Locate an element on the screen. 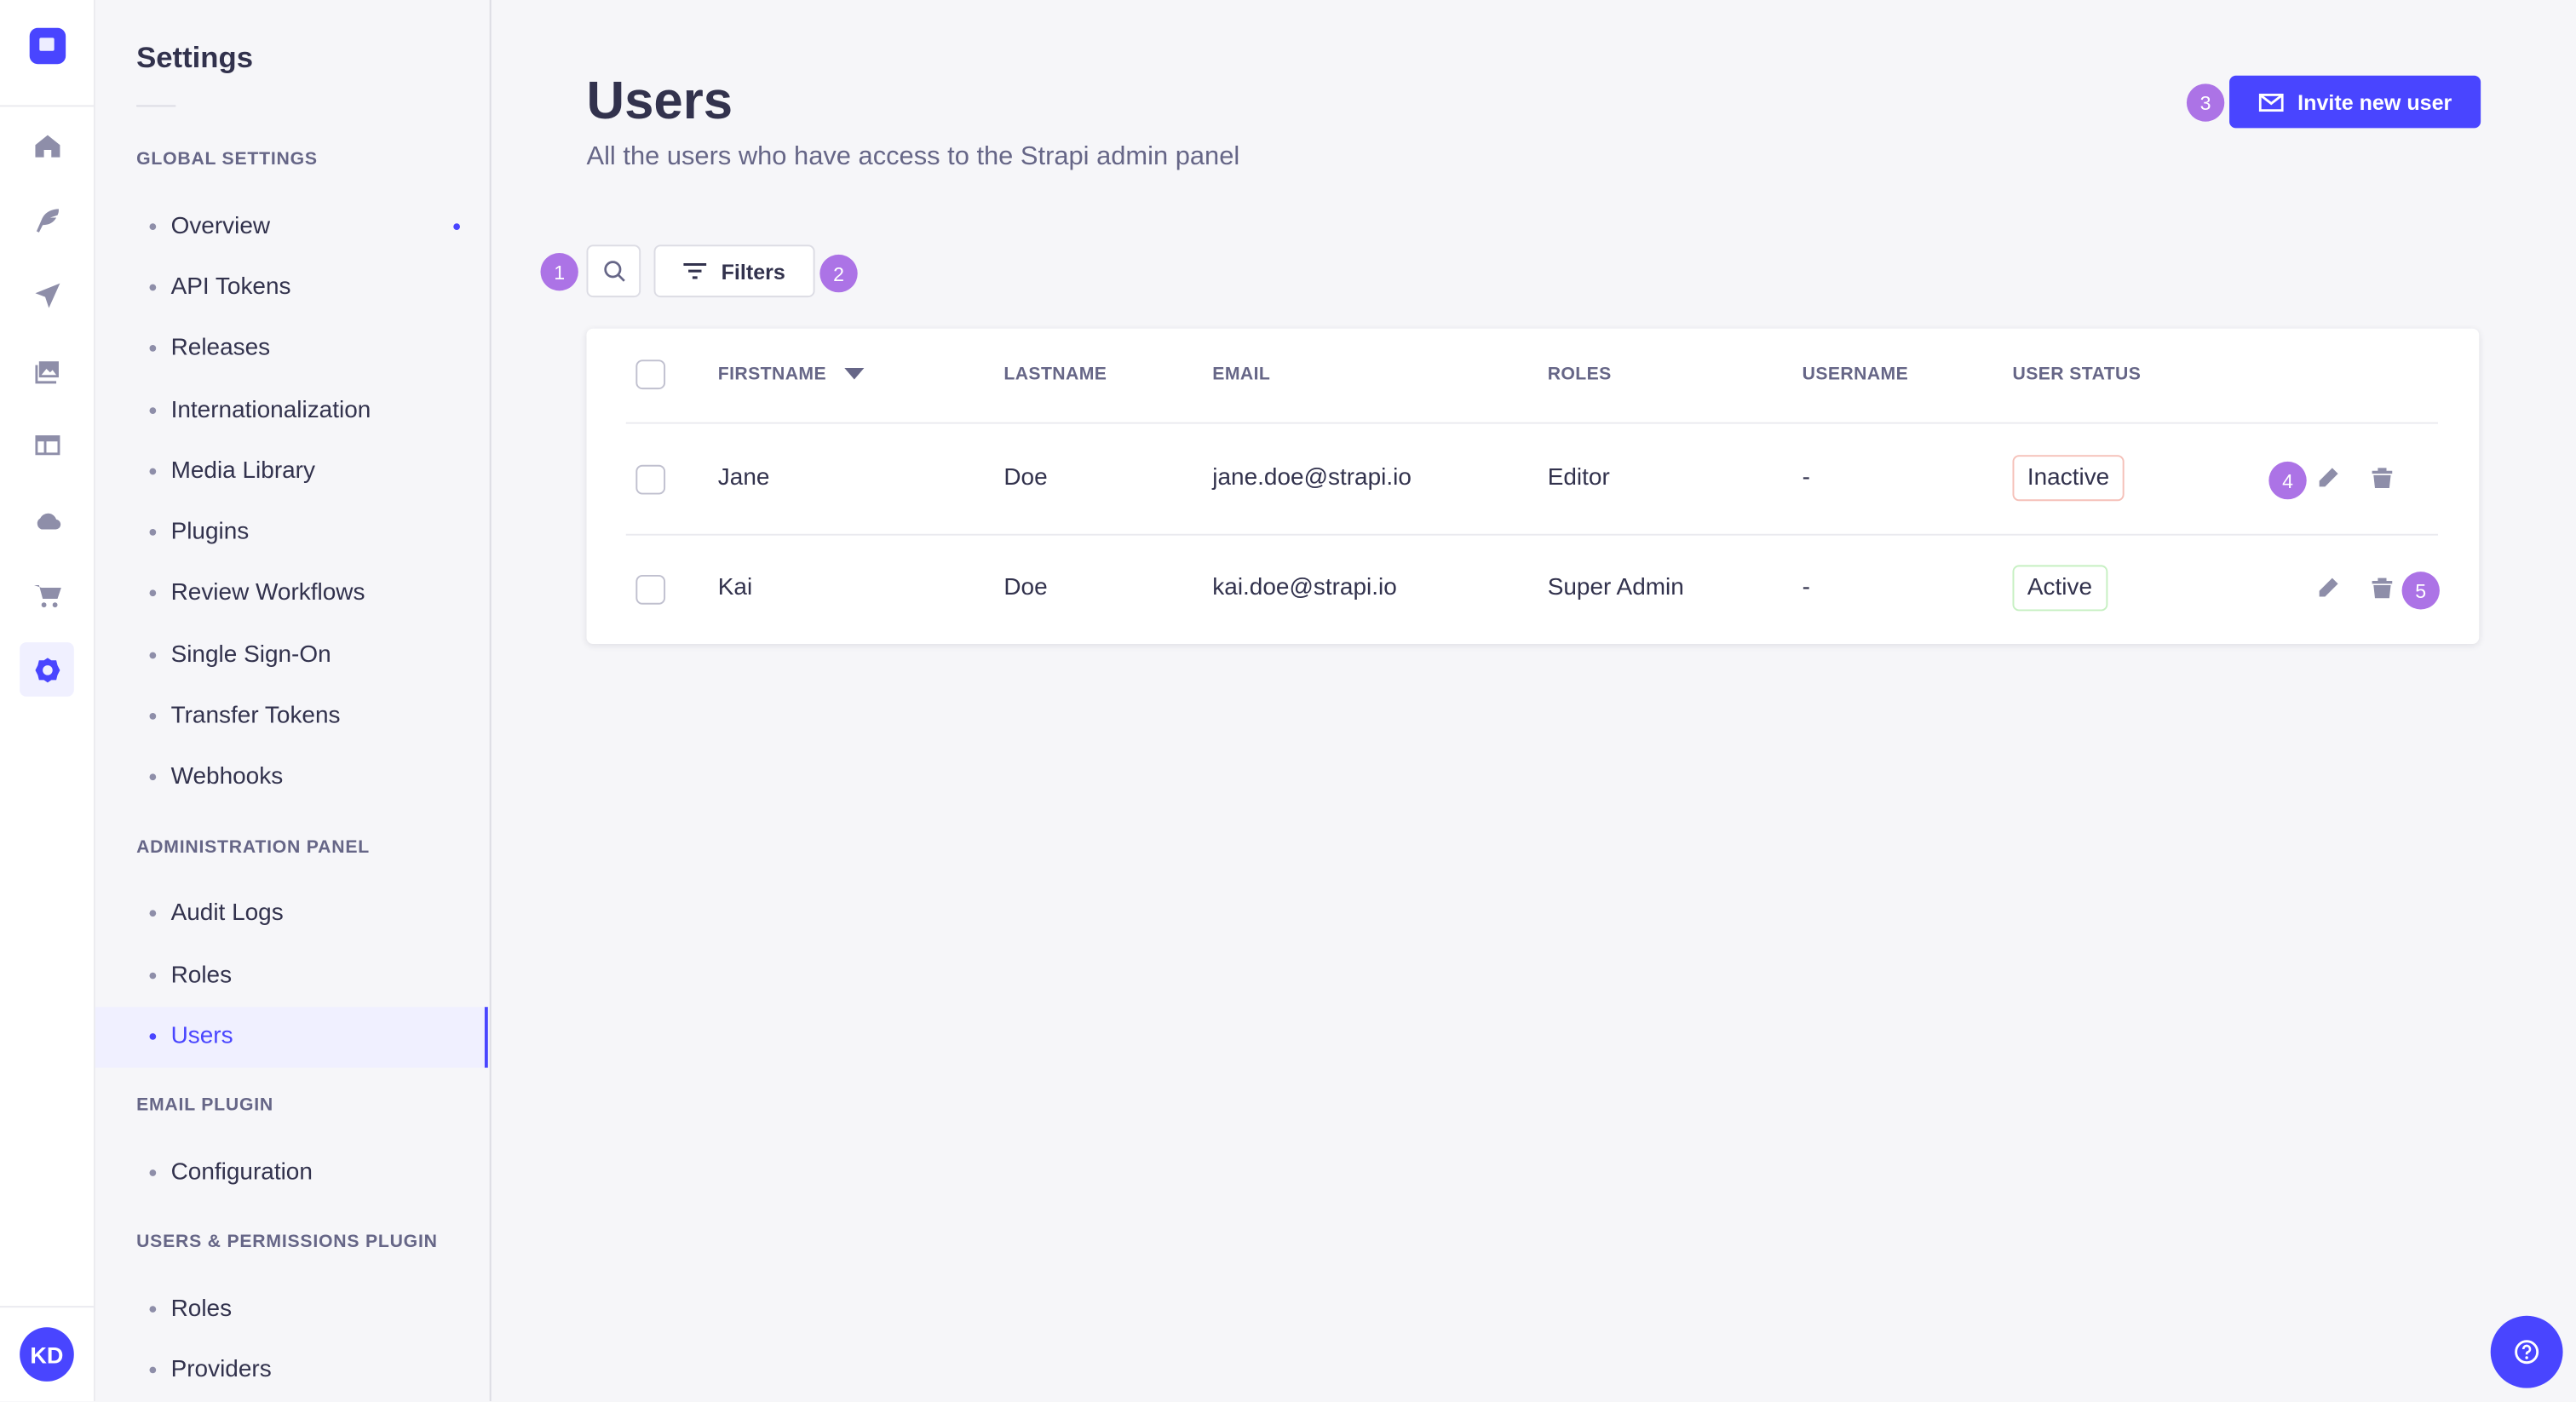  sidebar-section-header: Administration Panel is located at coordinates (253, 847).